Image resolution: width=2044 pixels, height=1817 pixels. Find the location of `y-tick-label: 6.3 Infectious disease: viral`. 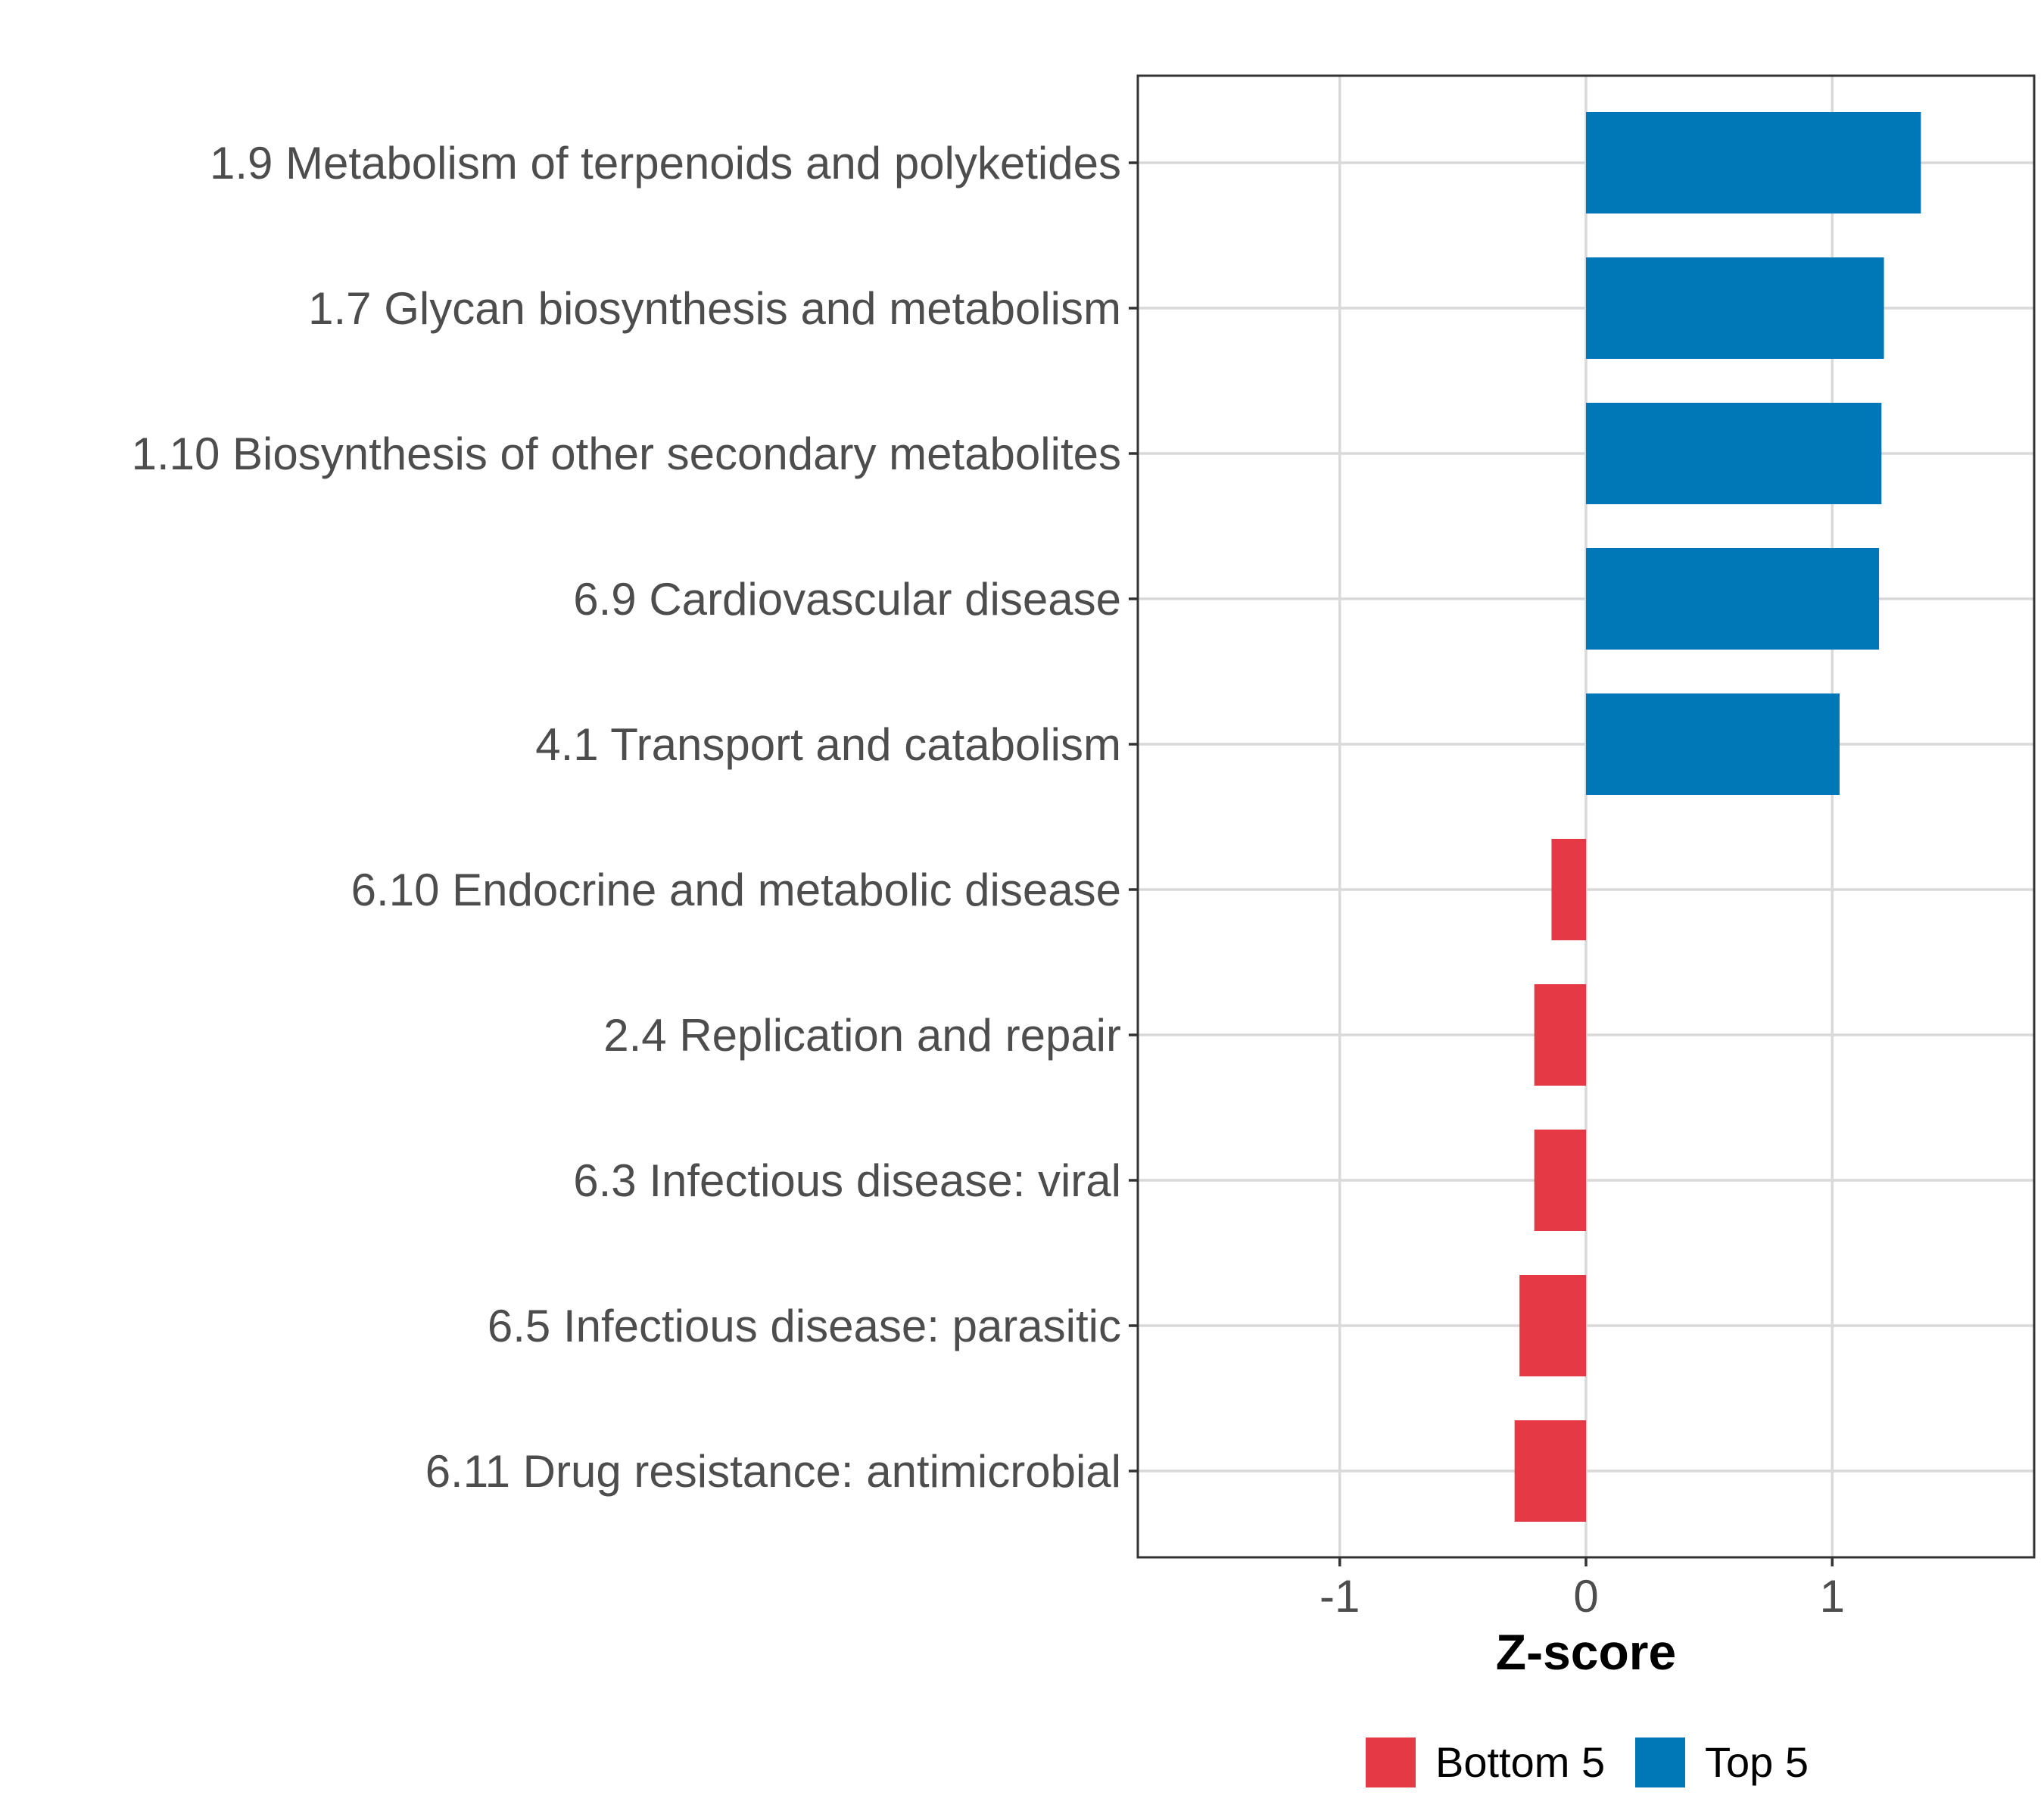

y-tick-label: 6.3 Infectious disease: viral is located at coordinates (847, 1180).